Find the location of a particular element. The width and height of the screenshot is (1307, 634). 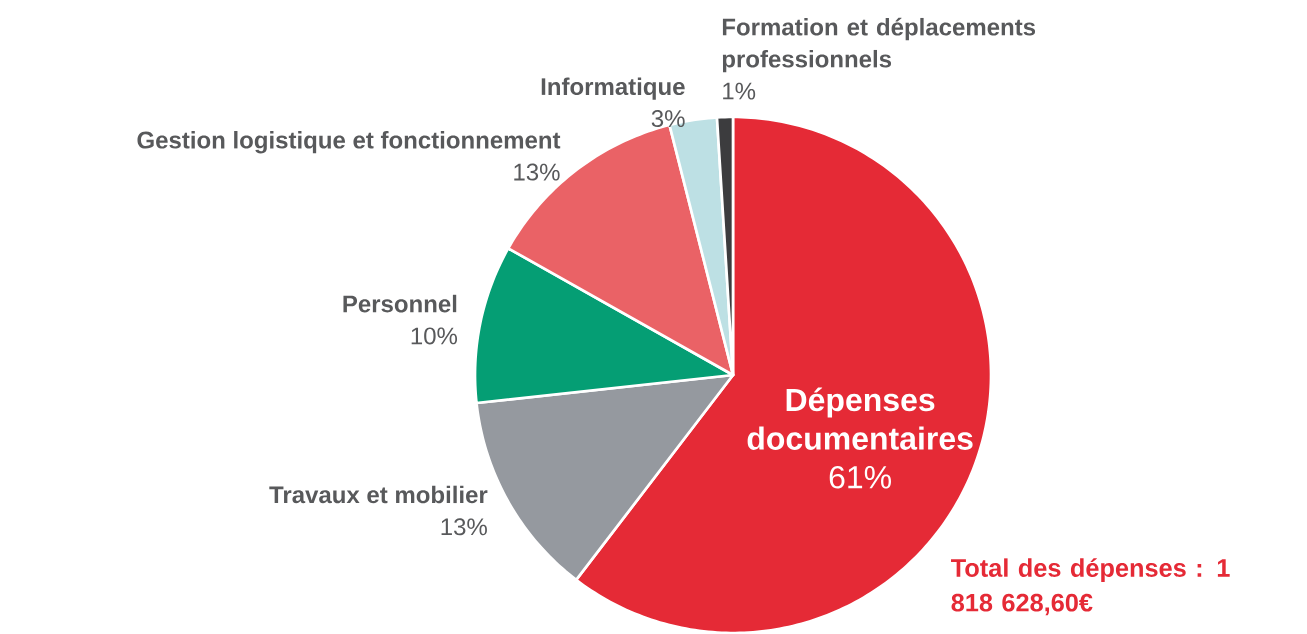

slice-label: Formation et déplacements professionnels is located at coordinates (879, 45).